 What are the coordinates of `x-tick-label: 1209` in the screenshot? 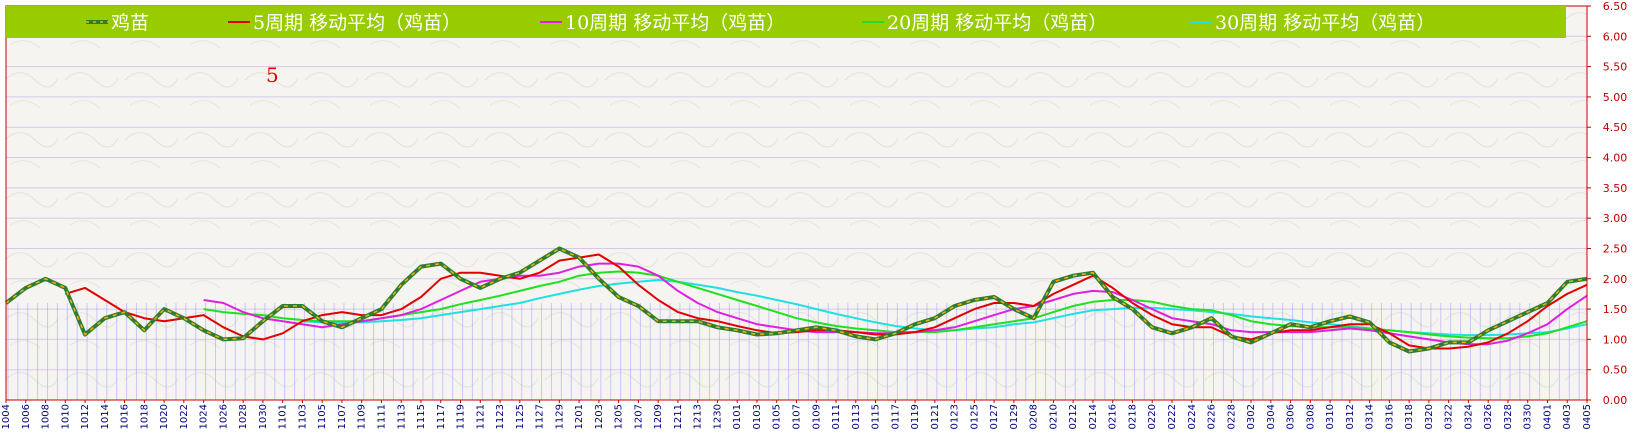 It's located at (658, 416).